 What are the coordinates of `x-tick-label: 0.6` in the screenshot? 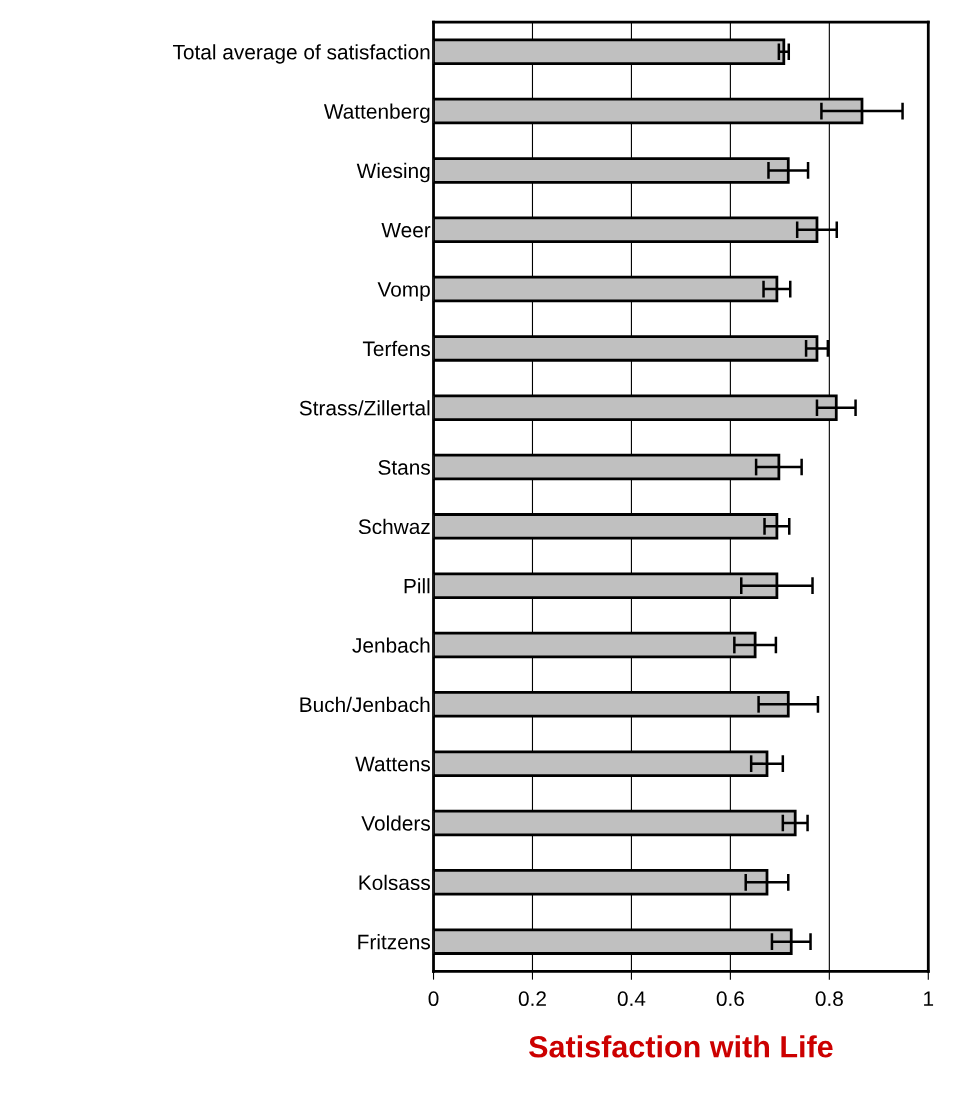 It's located at (730, 999).